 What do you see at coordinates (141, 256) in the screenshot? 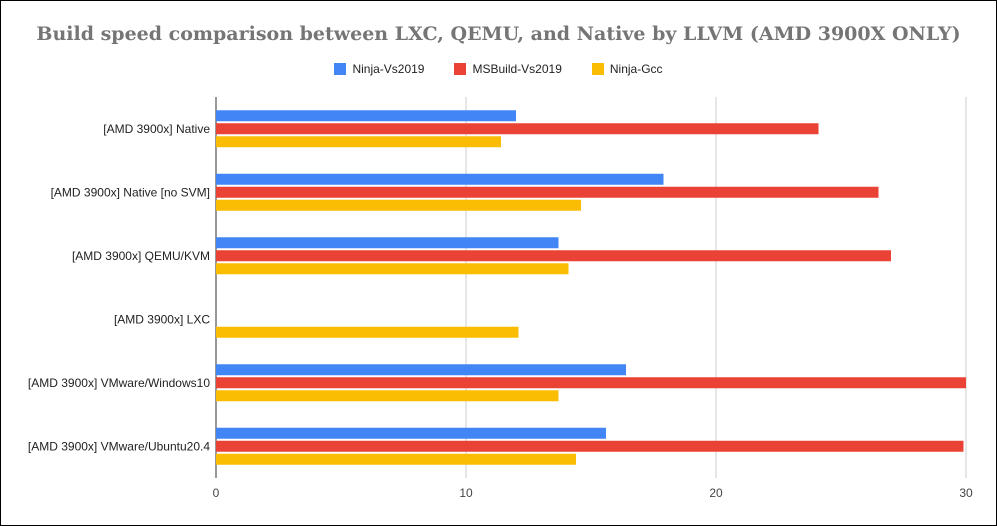
I see `category-label: [AMD 3900x] QEMU/KVM` at bounding box center [141, 256].